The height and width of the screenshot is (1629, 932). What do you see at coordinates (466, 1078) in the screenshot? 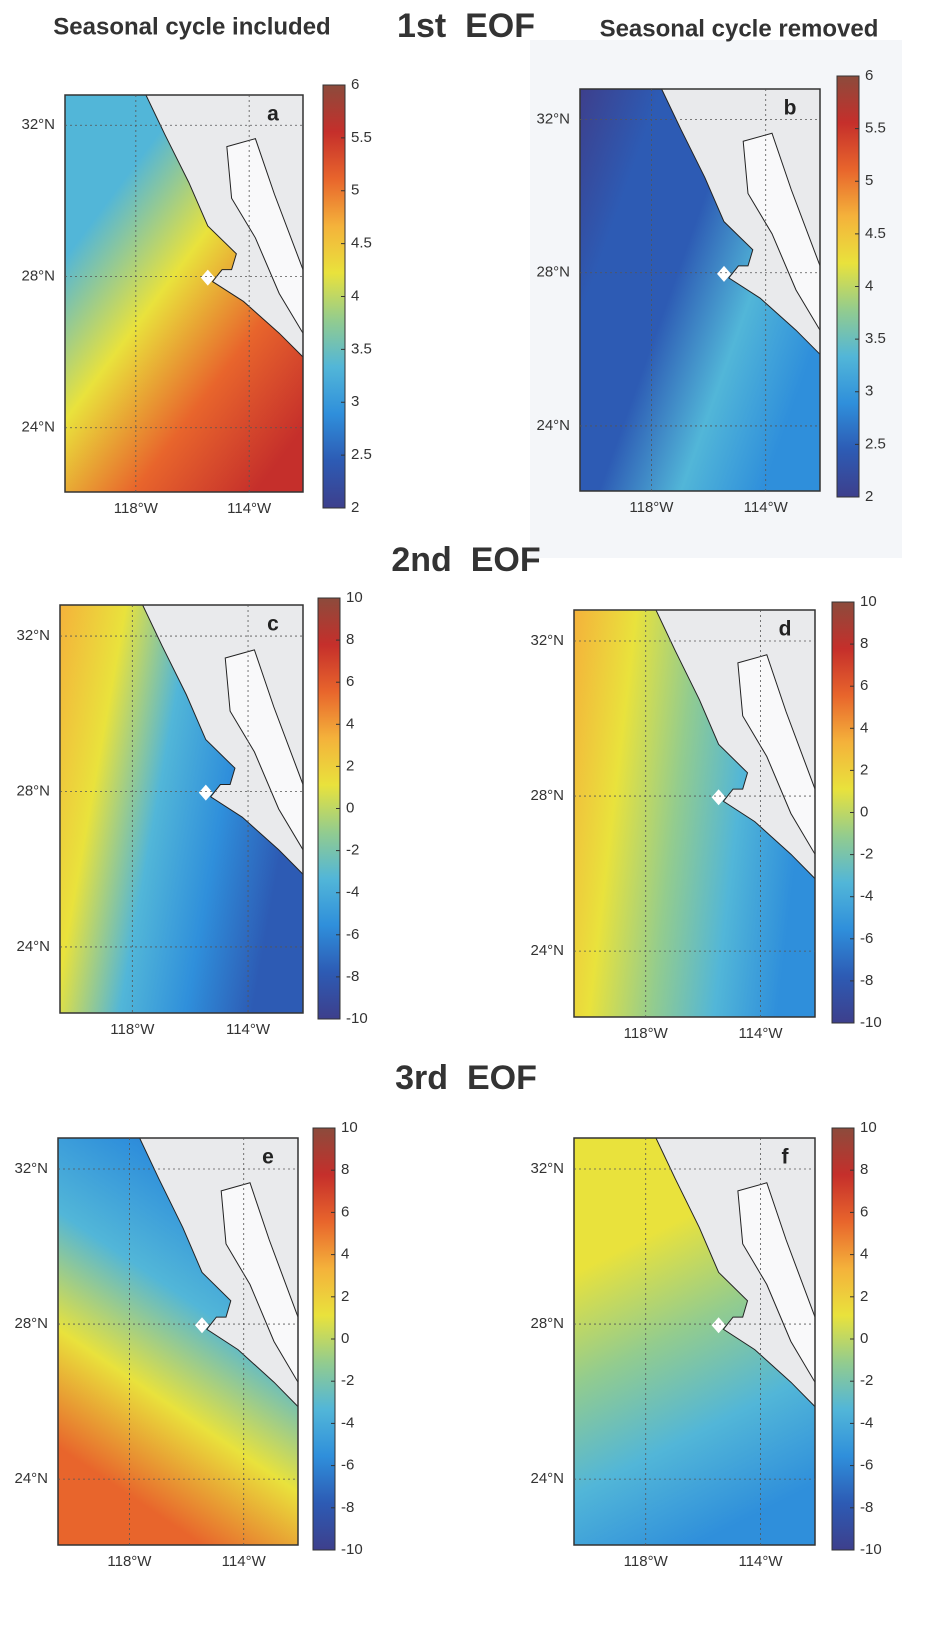
I see `row-title: 3rd EOF` at bounding box center [466, 1078].